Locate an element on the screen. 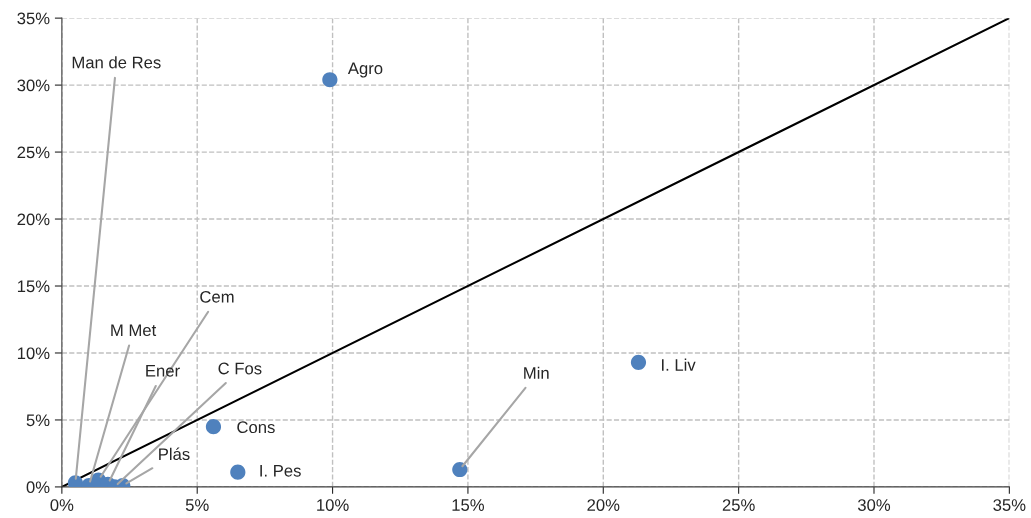 The image size is (1031, 518). x-tick-label: 5% is located at coordinates (197, 505).